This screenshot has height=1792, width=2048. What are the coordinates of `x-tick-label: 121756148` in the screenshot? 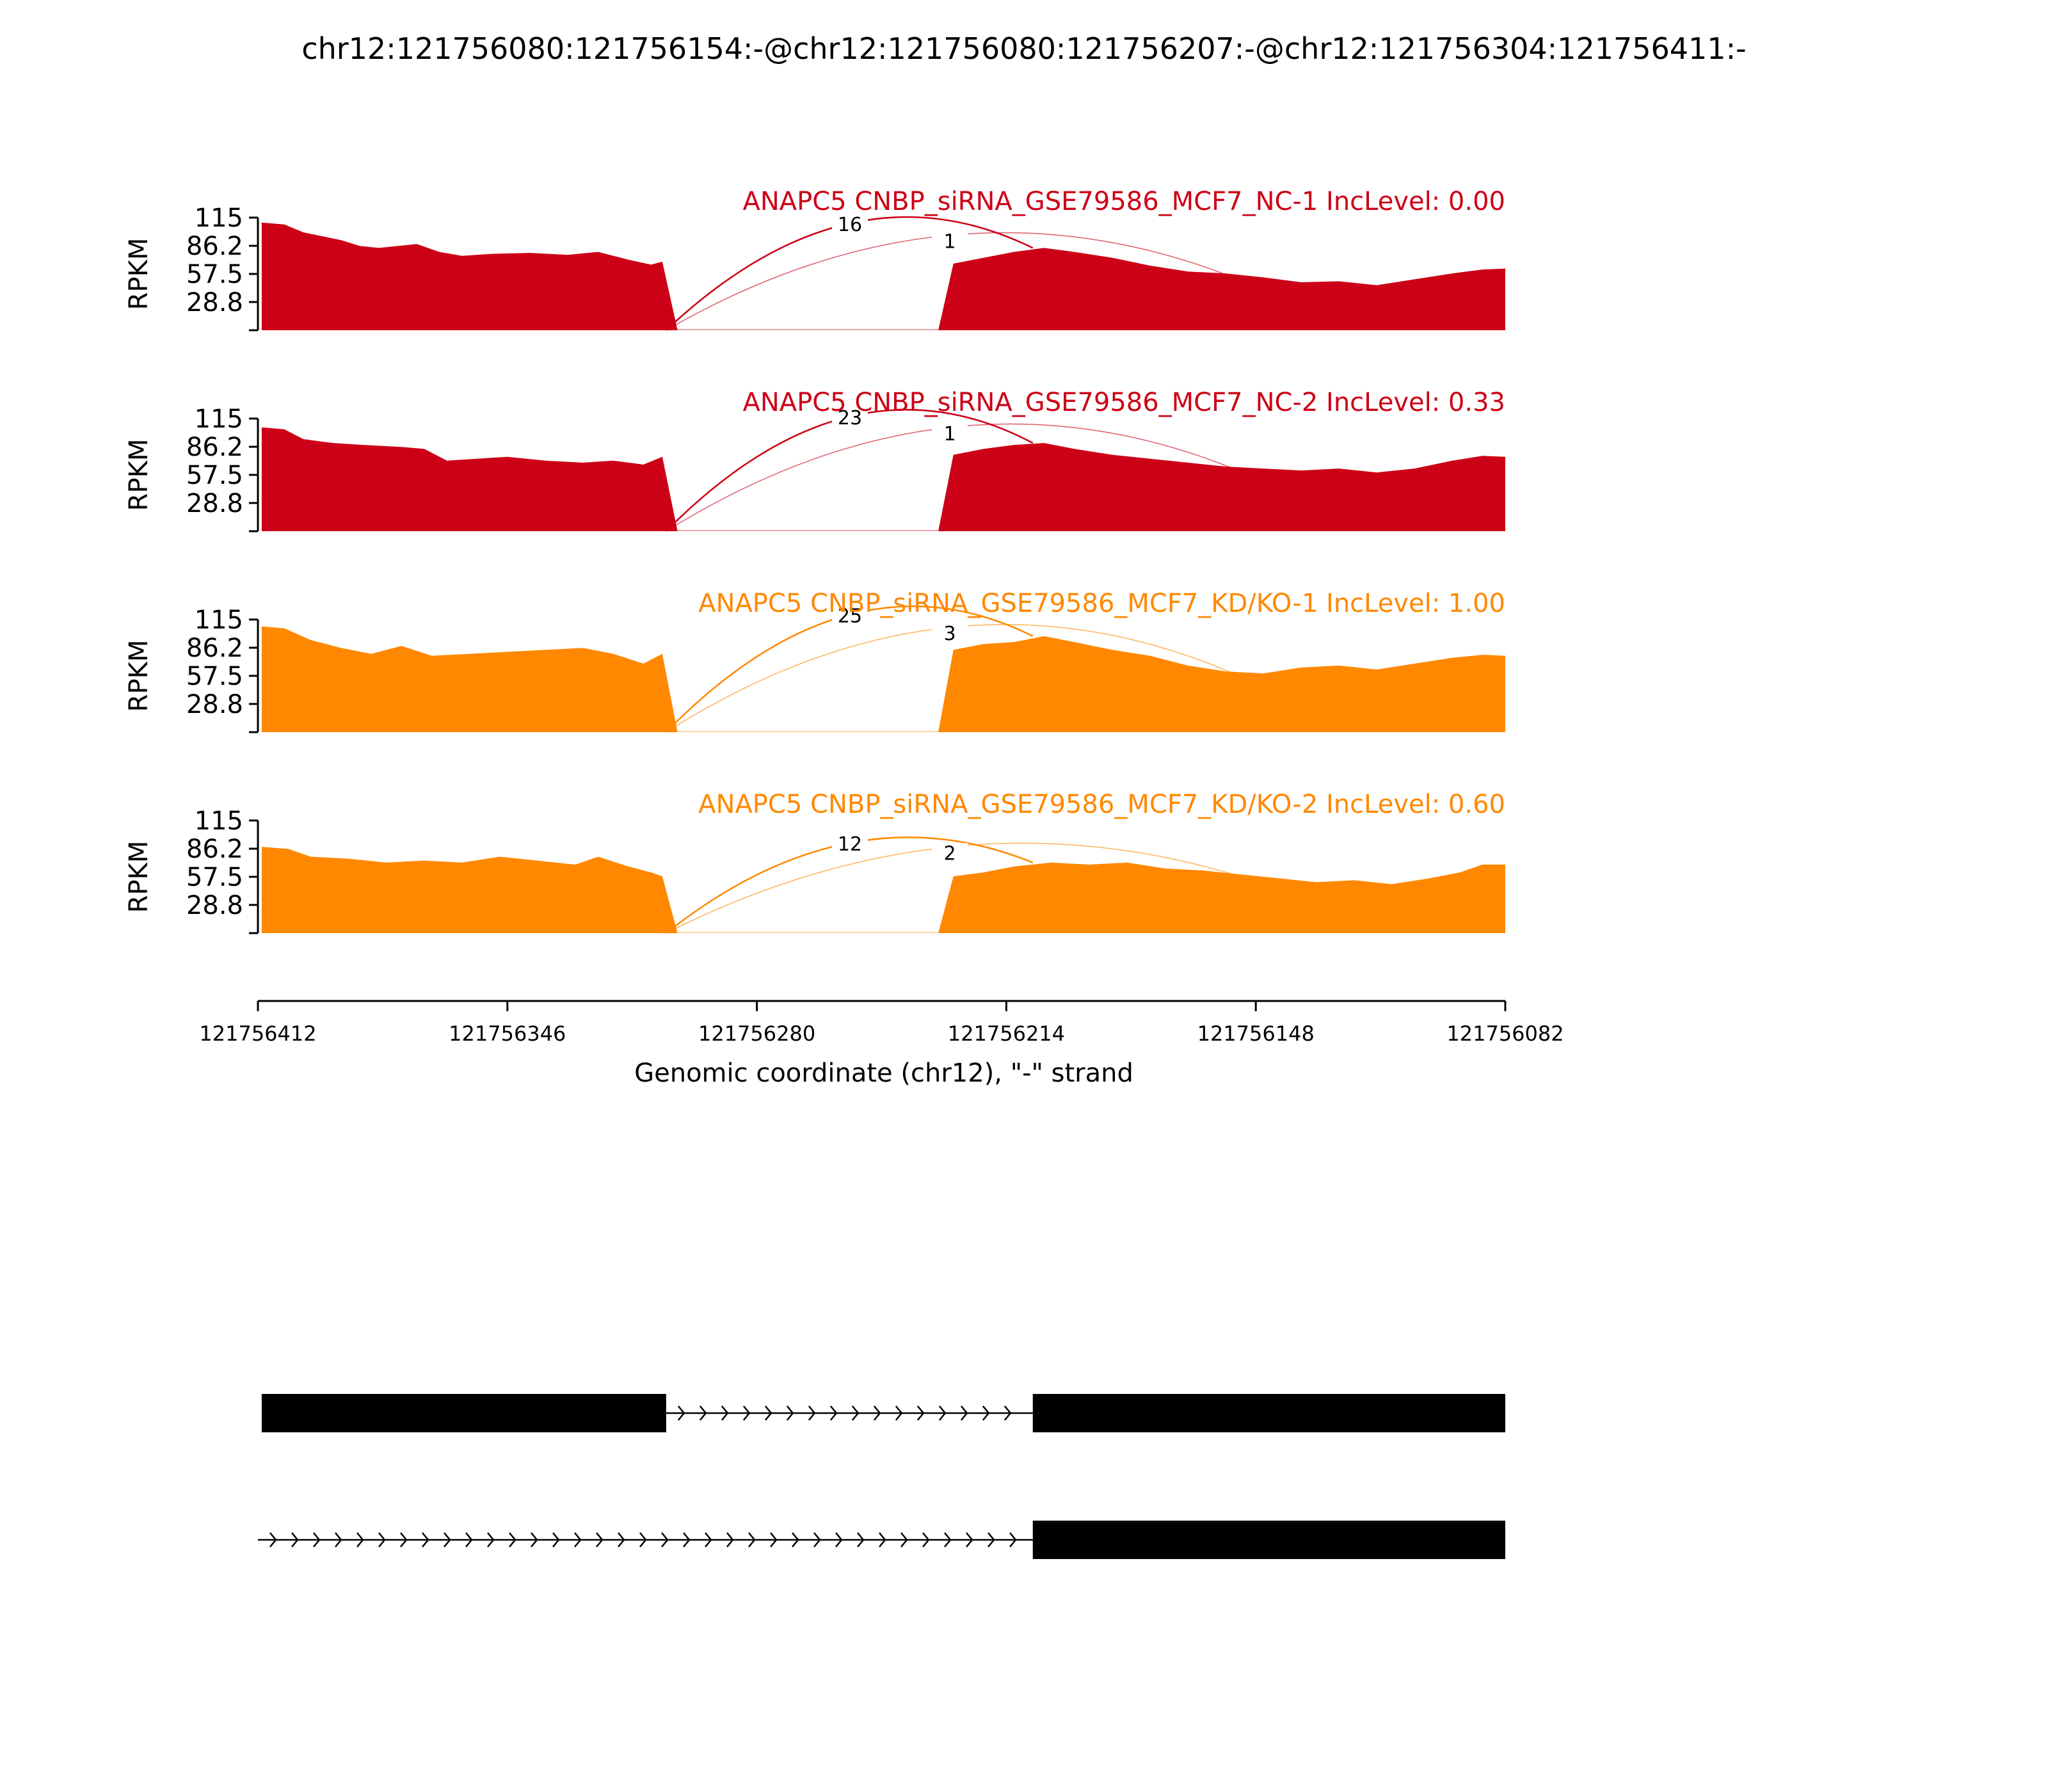 It's located at (1256, 1033).